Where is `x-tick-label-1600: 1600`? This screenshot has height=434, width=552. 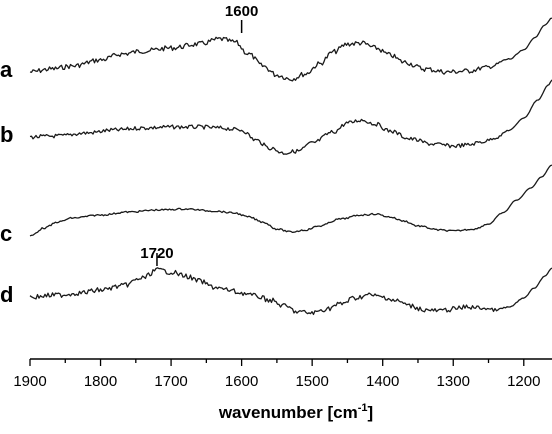 x-tick-label-1600: 1600 is located at coordinates (241, 381).